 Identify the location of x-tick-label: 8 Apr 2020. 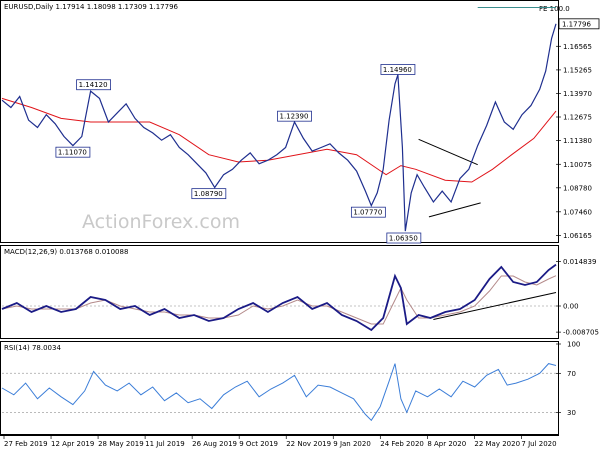
(446, 444).